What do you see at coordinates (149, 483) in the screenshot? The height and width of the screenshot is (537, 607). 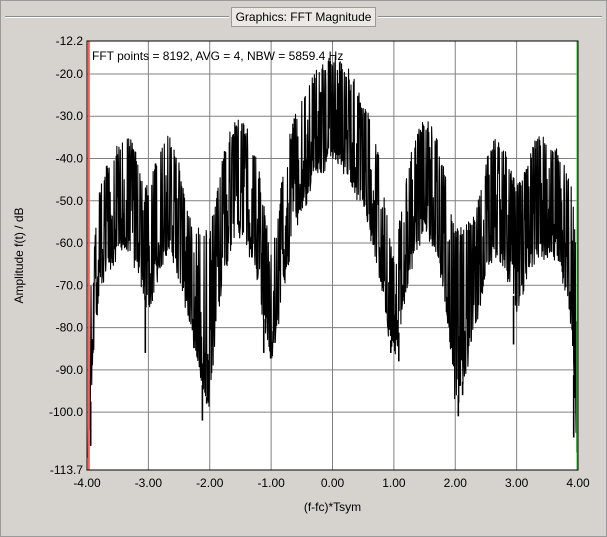 I see `x-tick-label: -3.00` at bounding box center [149, 483].